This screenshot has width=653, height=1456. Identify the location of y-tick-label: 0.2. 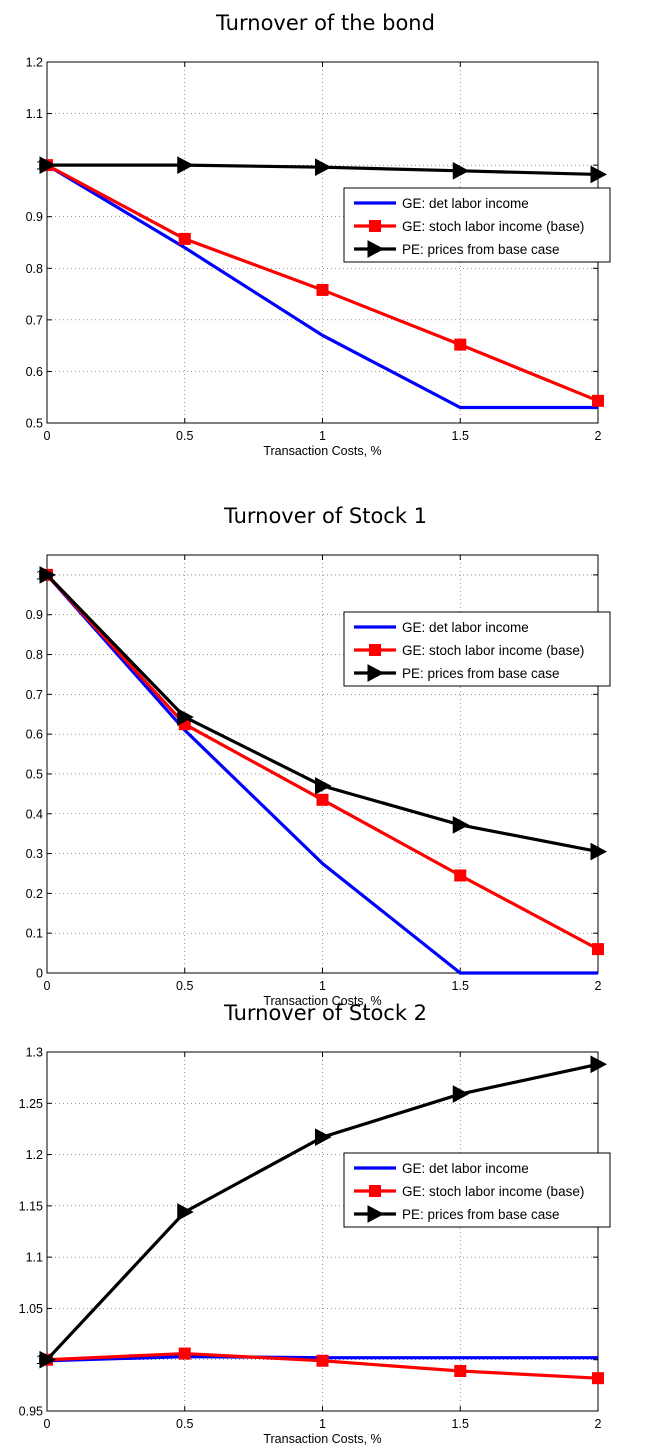
(34, 894).